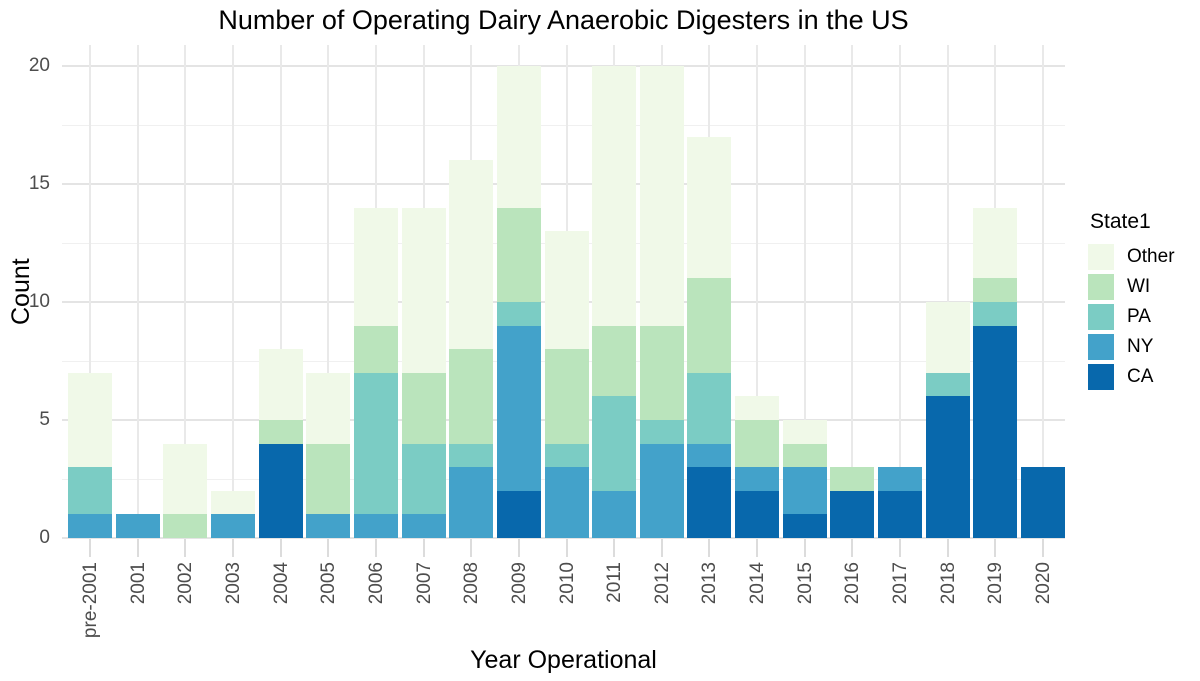 The height and width of the screenshot is (681, 1200). Describe the element at coordinates (948, 583) in the screenshot. I see `x-tick-label: 2018` at that location.